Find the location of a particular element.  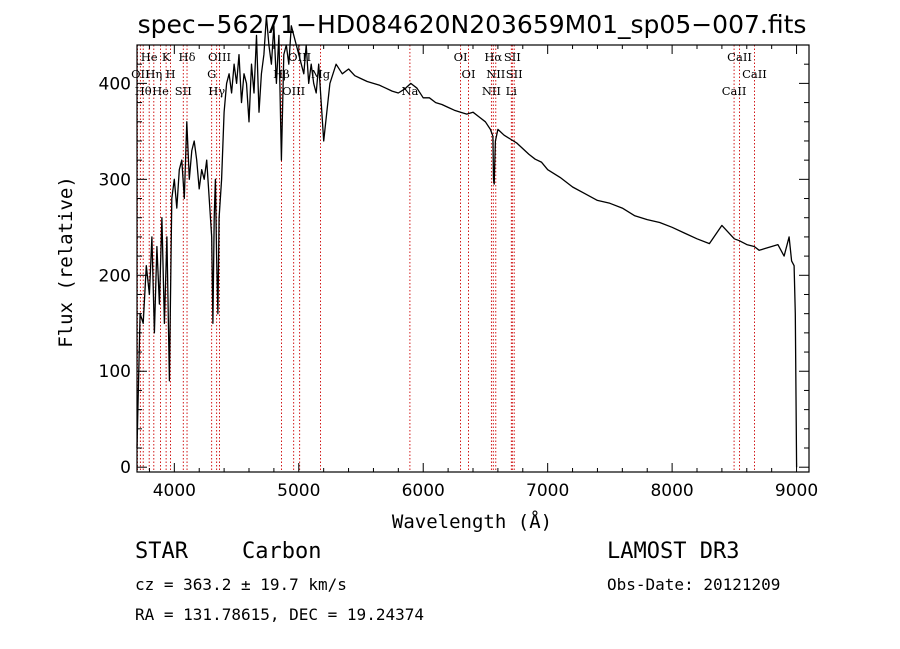

y-tick-label: 300 is located at coordinates (115, 180).